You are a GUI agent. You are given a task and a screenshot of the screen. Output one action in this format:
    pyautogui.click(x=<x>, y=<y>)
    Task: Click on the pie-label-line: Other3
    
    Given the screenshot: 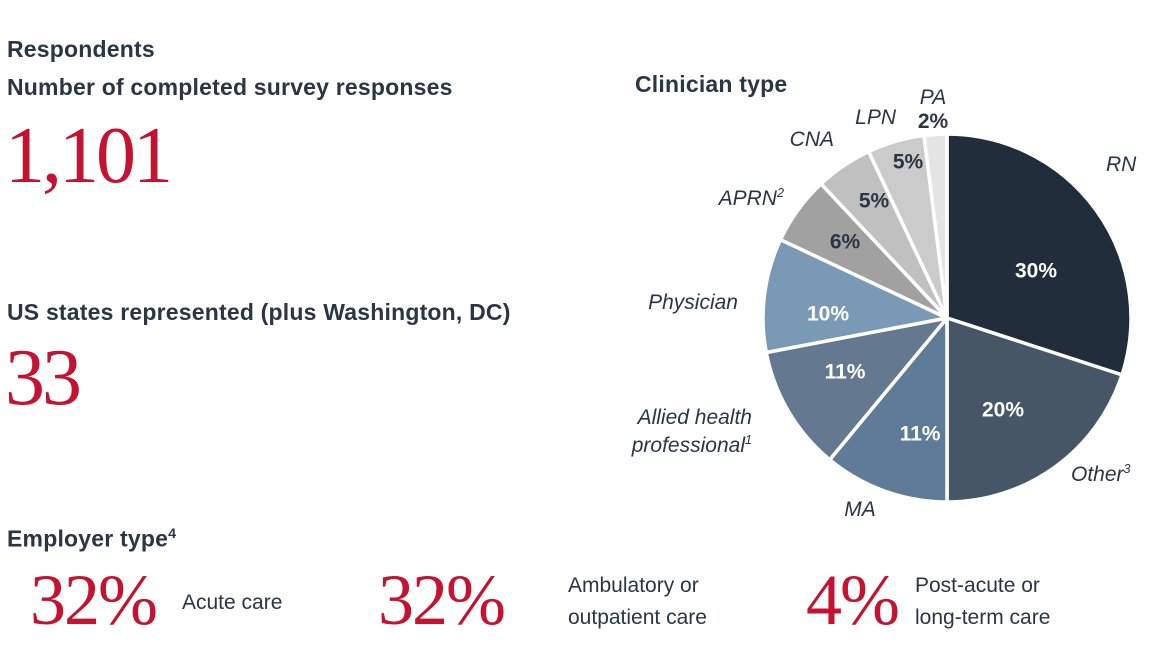 What is the action you would take?
    pyautogui.click(x=1101, y=474)
    